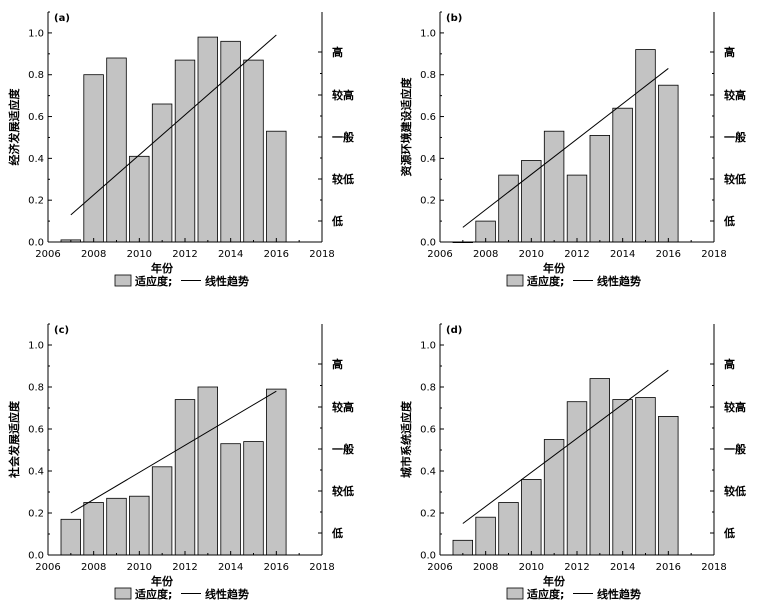 The image size is (757, 613). Describe the element at coordinates (406, 127) in the screenshot. I see `y-axis-title: 资源环境建设适应度` at that location.